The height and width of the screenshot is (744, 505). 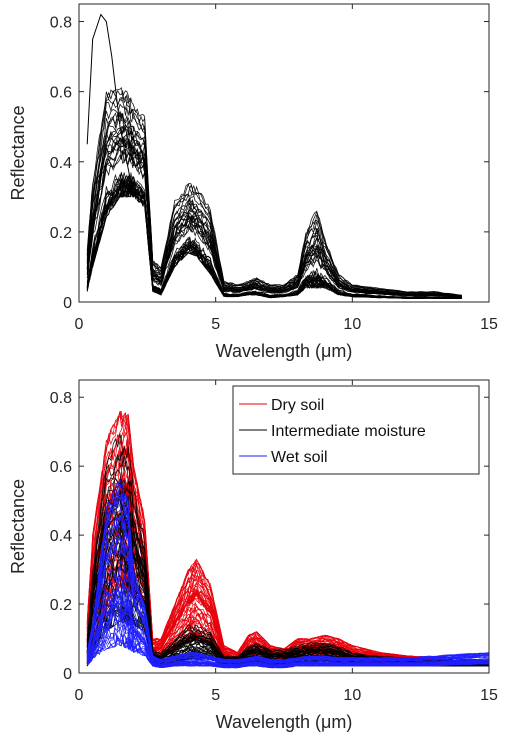 I want to click on legend-entry: Wet soil, so click(x=299, y=457).